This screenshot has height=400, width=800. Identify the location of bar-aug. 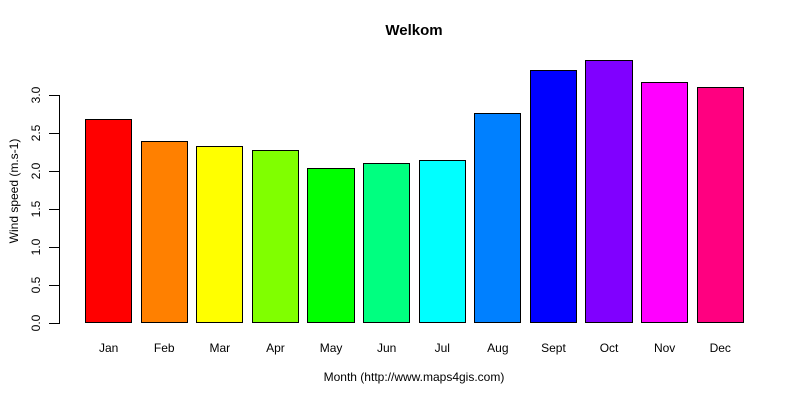
(498, 218).